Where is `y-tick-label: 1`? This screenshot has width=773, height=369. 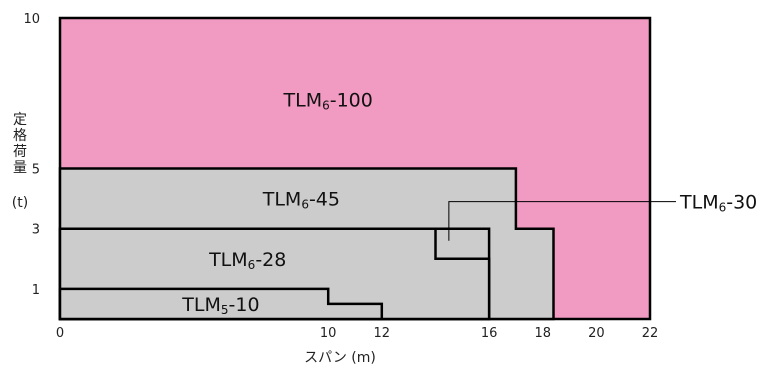
y-tick-label: 1 is located at coordinates (36, 290).